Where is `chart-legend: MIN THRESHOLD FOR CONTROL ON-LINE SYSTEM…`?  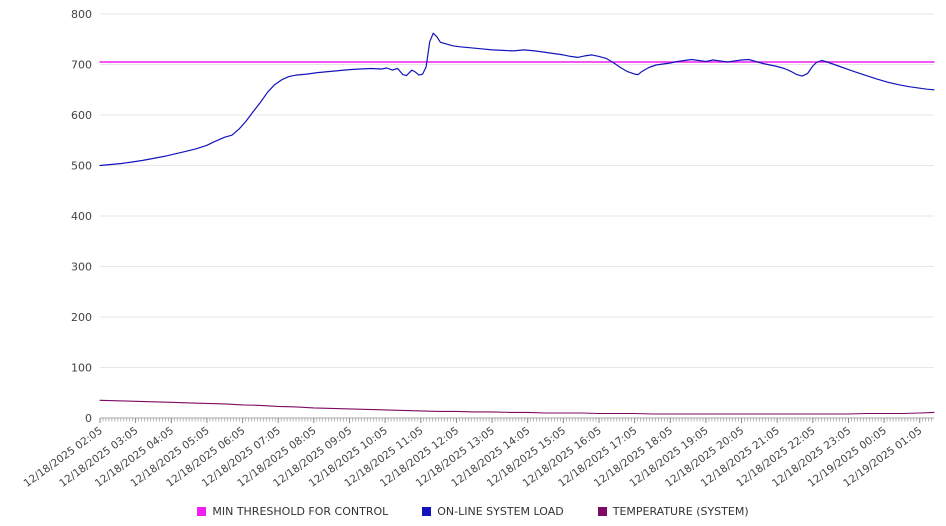 chart-legend: MIN THRESHOLD FOR CONTROL ON-LINE SYSTEM… is located at coordinates (473, 511).